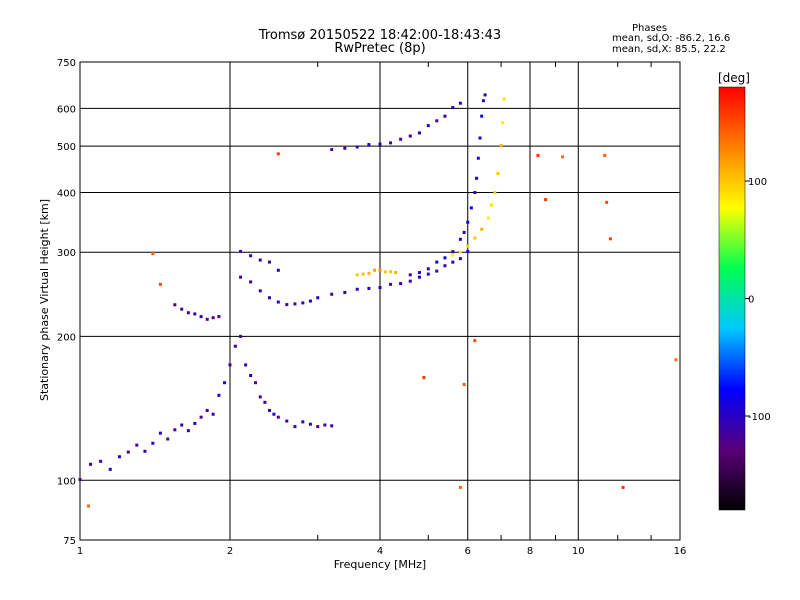 The height and width of the screenshot is (600, 800). Describe the element at coordinates (380, 551) in the screenshot. I see `x-tick-label: 4` at that location.